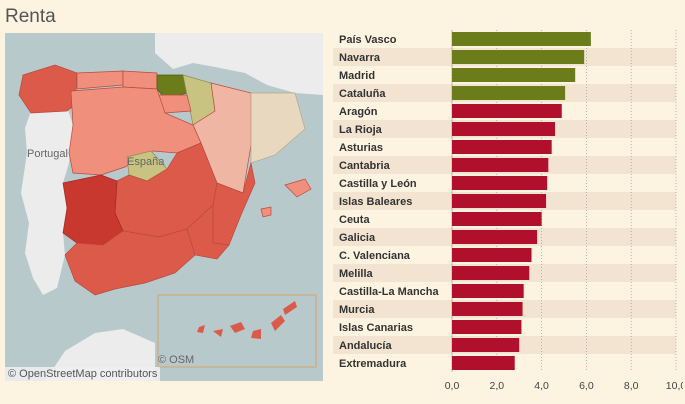 Image resolution: width=685 pixels, height=404 pixels. I want to click on category-label: Extremadura, so click(373, 364).